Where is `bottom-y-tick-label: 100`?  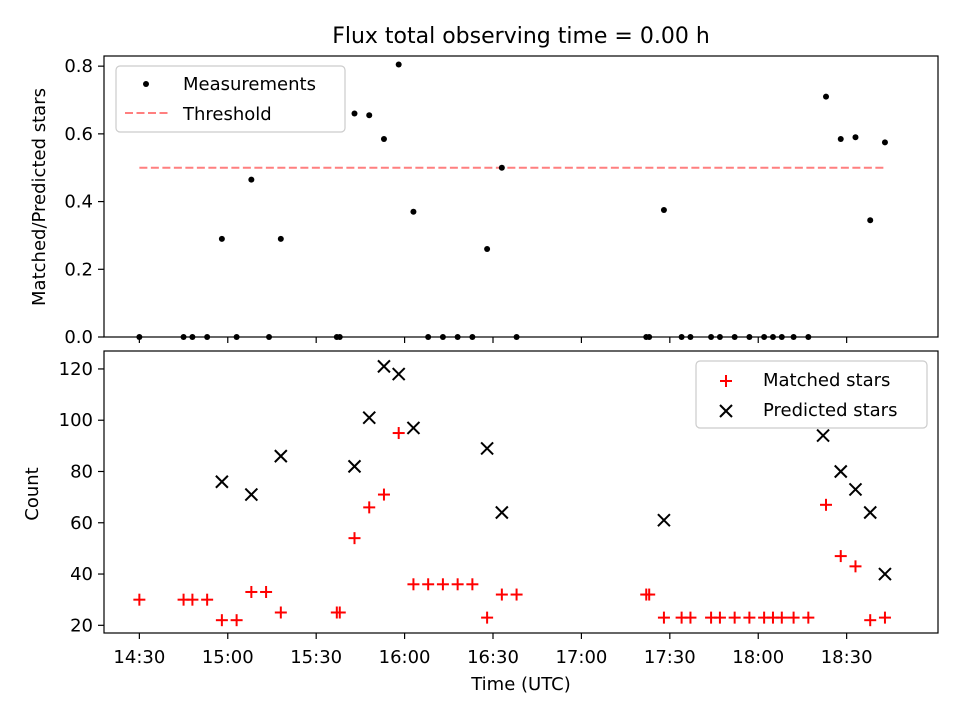 bottom-y-tick-label: 100 is located at coordinates (76, 420).